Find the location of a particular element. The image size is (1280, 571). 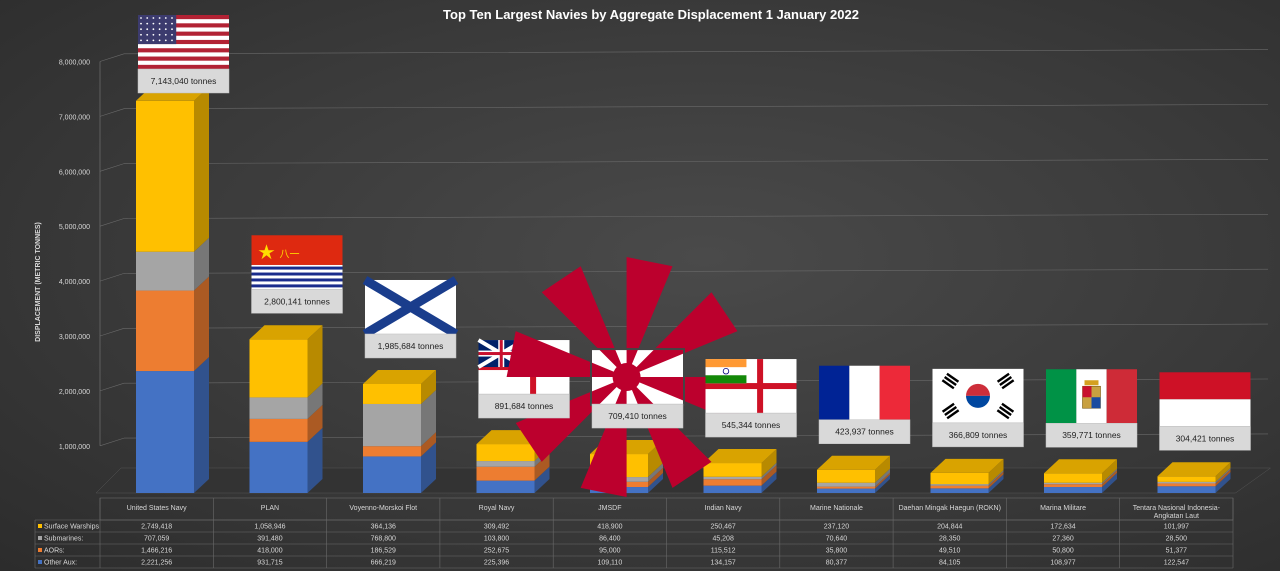

russian-naval-ensign-icon is located at coordinates (410, 307).